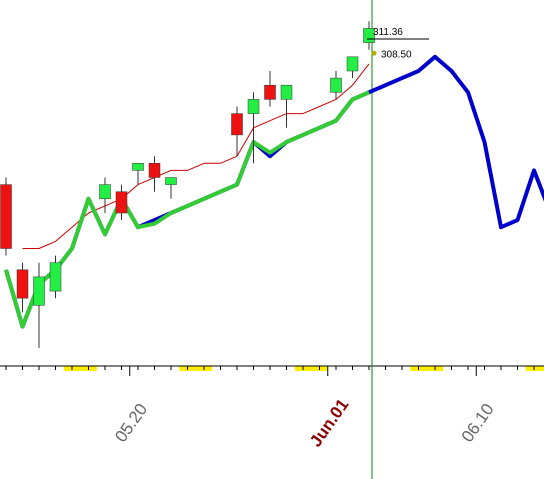  Describe the element at coordinates (303, 368) in the screenshot. I see `time-highlight-bars` at that location.